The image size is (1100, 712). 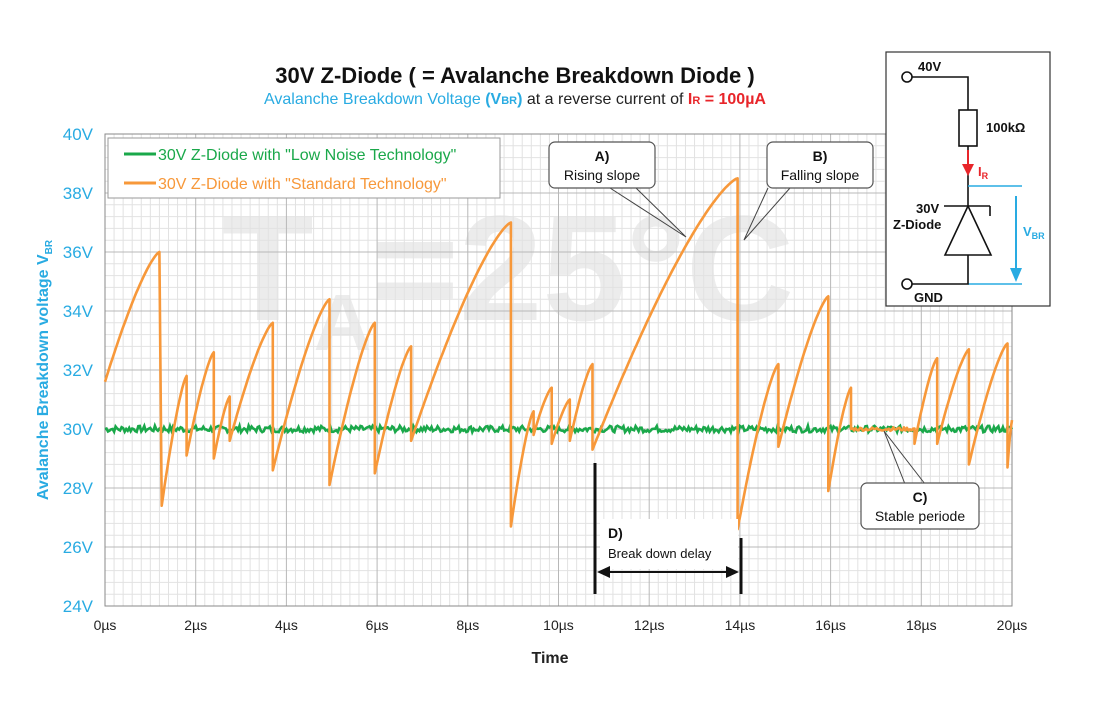 I want to click on x-tick-label: 2µs, so click(x=195, y=625).